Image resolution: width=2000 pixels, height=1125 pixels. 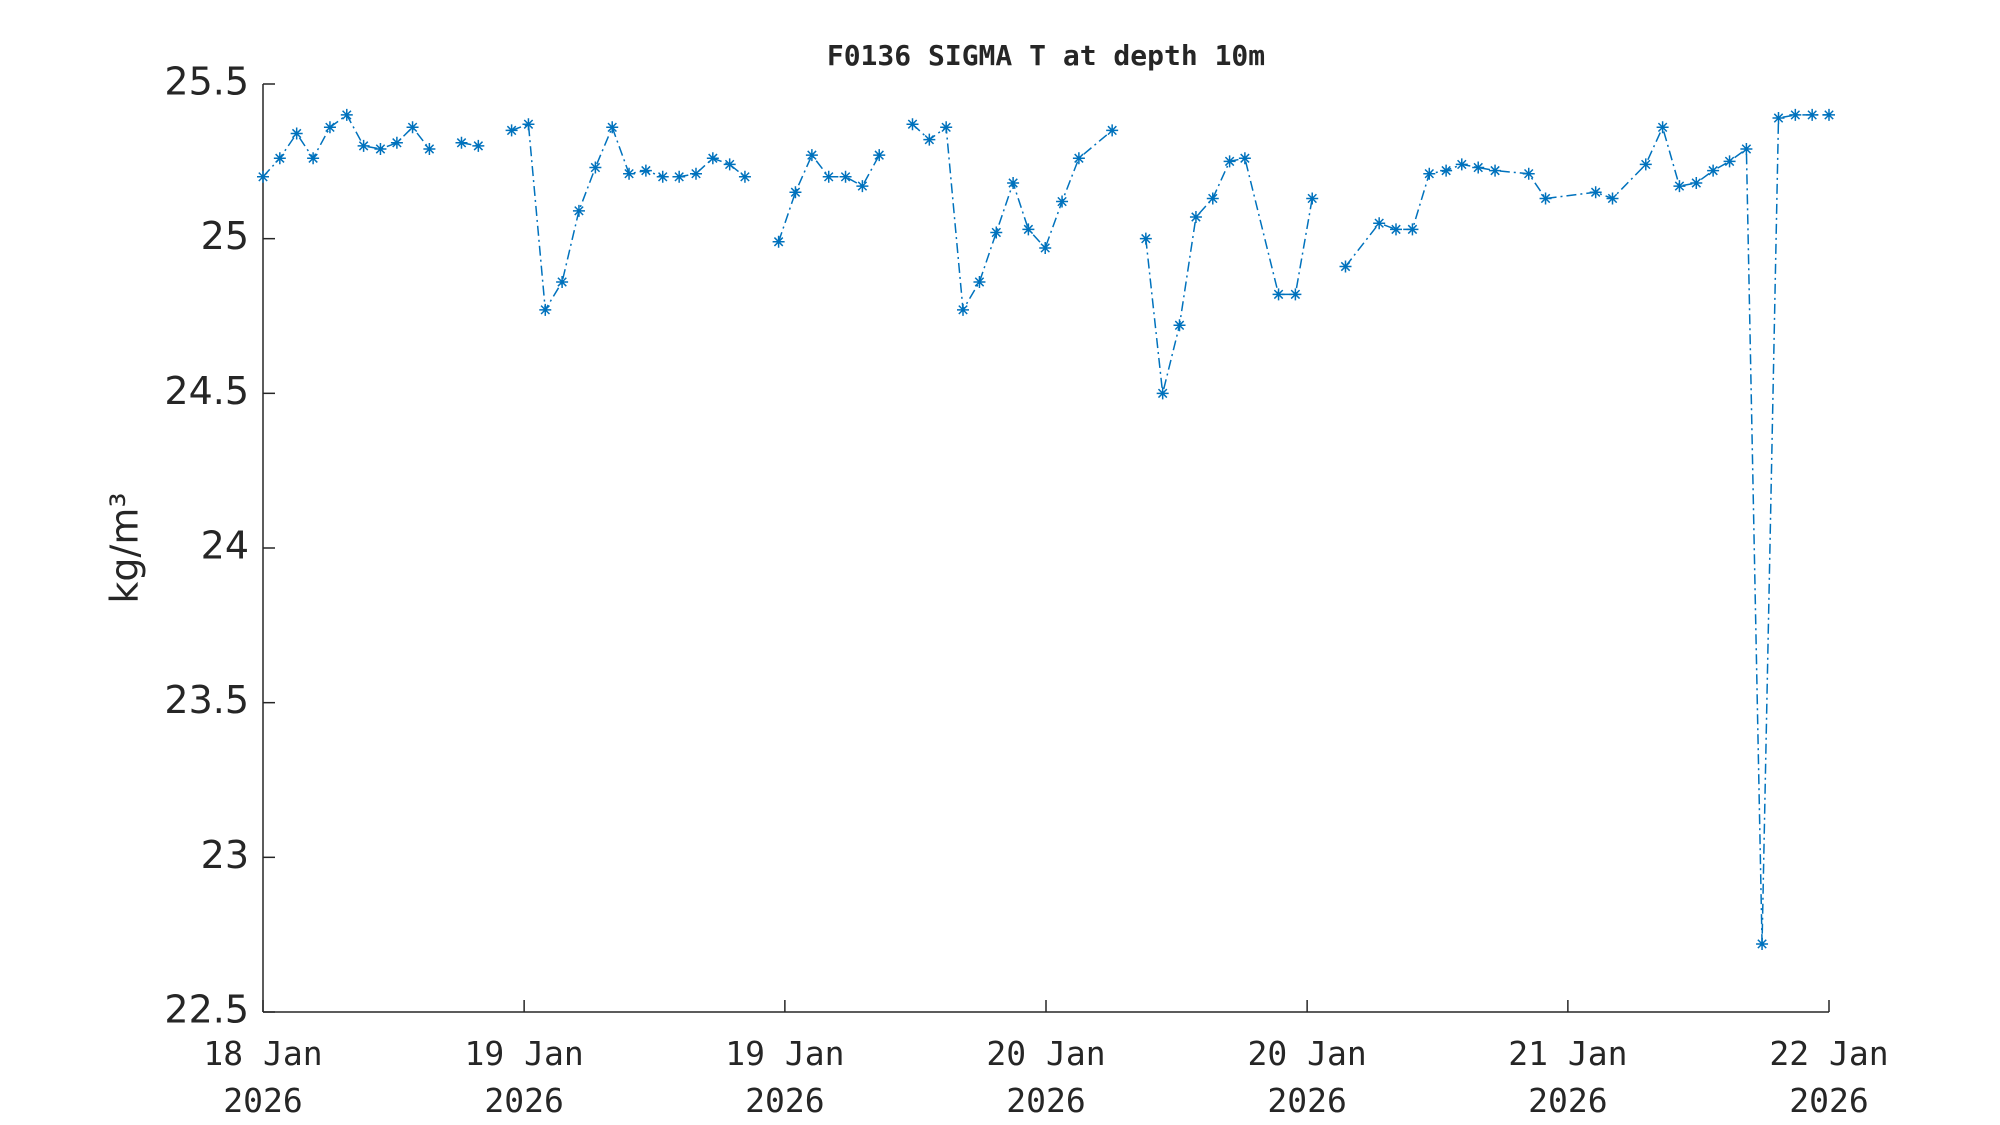 I want to click on y-axis-label: kg/m³, so click(x=125, y=547).